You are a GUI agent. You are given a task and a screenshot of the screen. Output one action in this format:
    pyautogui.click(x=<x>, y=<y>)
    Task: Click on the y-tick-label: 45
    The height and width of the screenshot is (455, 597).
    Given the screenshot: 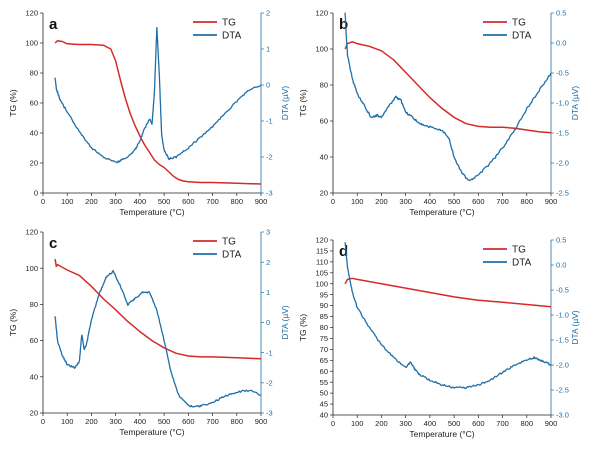 What is the action you would take?
    pyautogui.click(x=324, y=404)
    